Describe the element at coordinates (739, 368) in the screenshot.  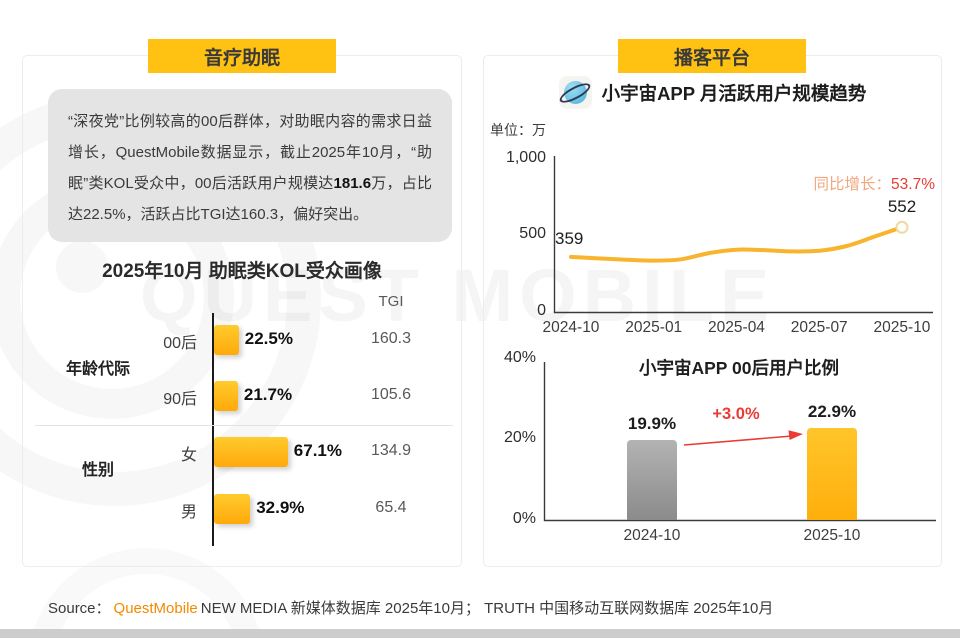
I see `bar-chart-title: 小宇宙APP 00后用户比例` at that location.